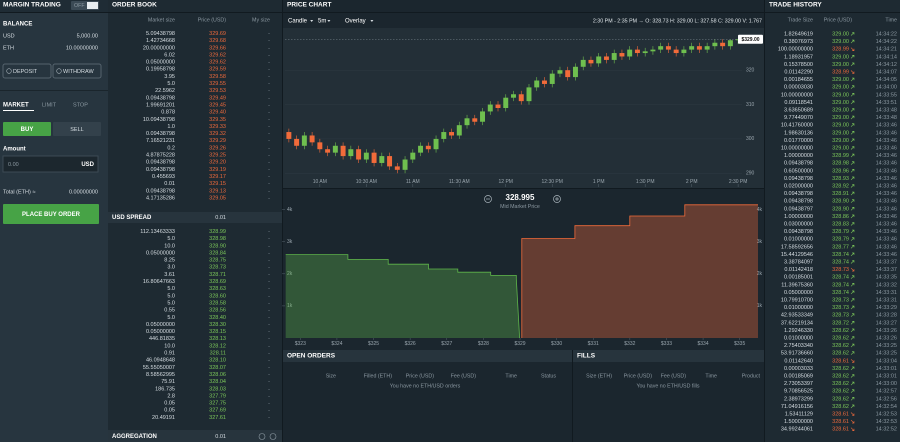 This screenshot has height=442, width=900. What do you see at coordinates (169, 311) in the screenshot?
I see `order-size: 0.55` at bounding box center [169, 311].